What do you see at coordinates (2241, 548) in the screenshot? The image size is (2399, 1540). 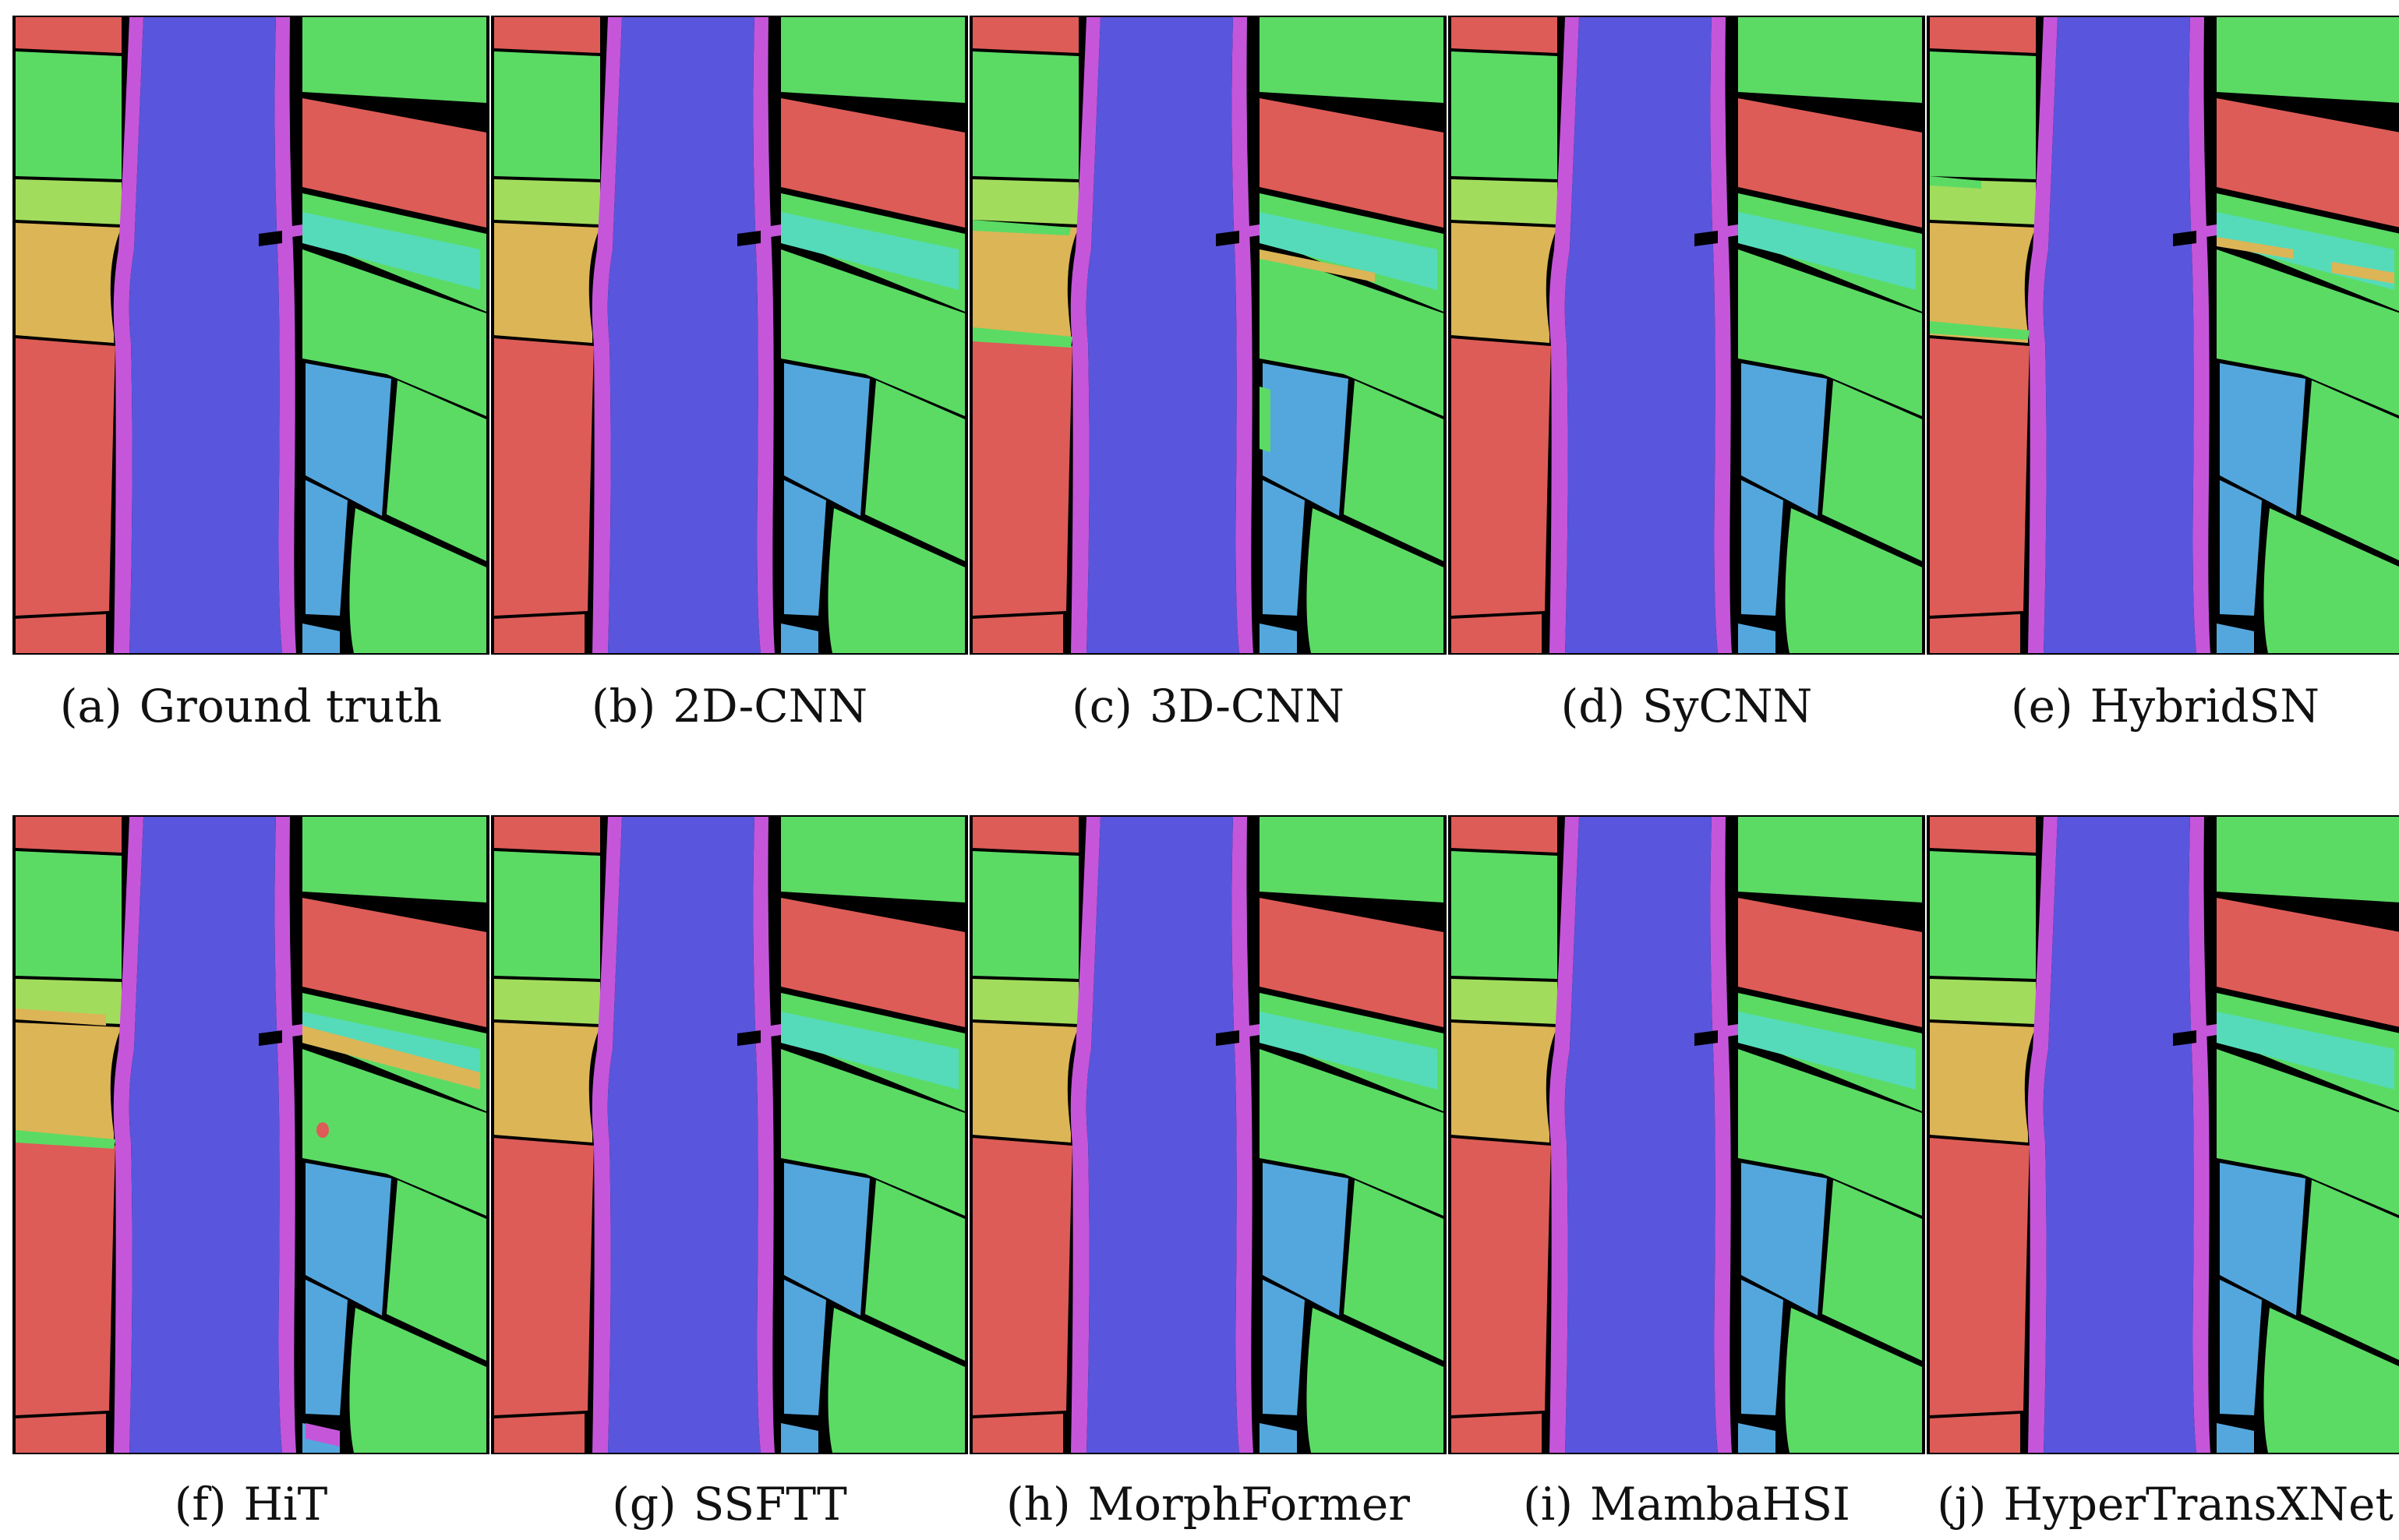 I see `field-blue-right-lower` at bounding box center [2241, 548].